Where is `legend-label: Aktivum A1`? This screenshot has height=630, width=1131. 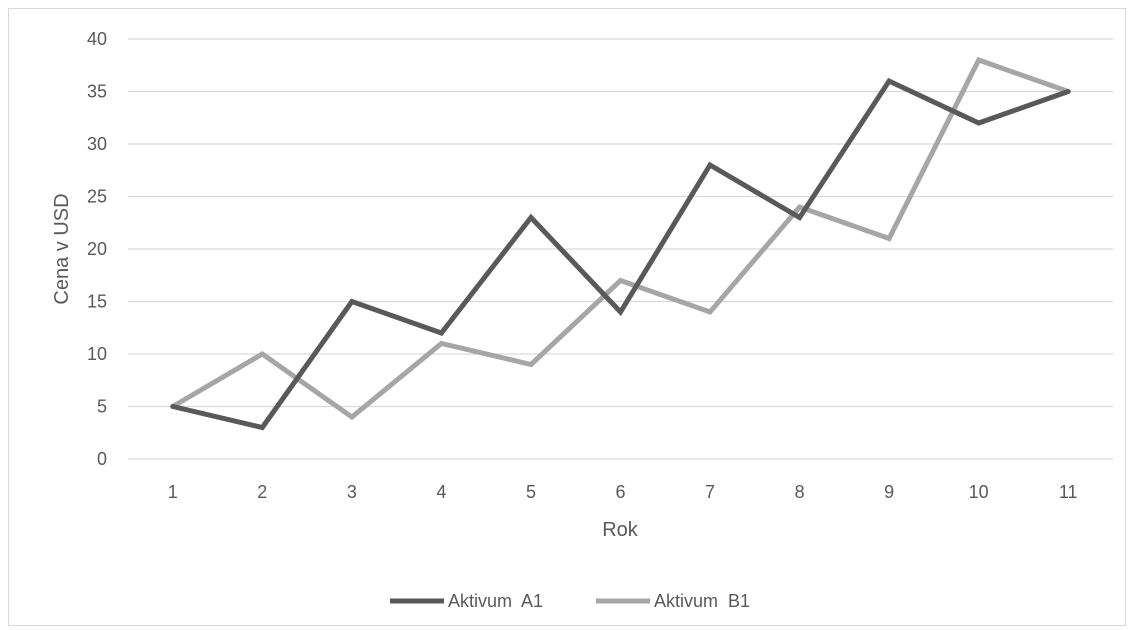 legend-label: Aktivum A1 is located at coordinates (495, 601).